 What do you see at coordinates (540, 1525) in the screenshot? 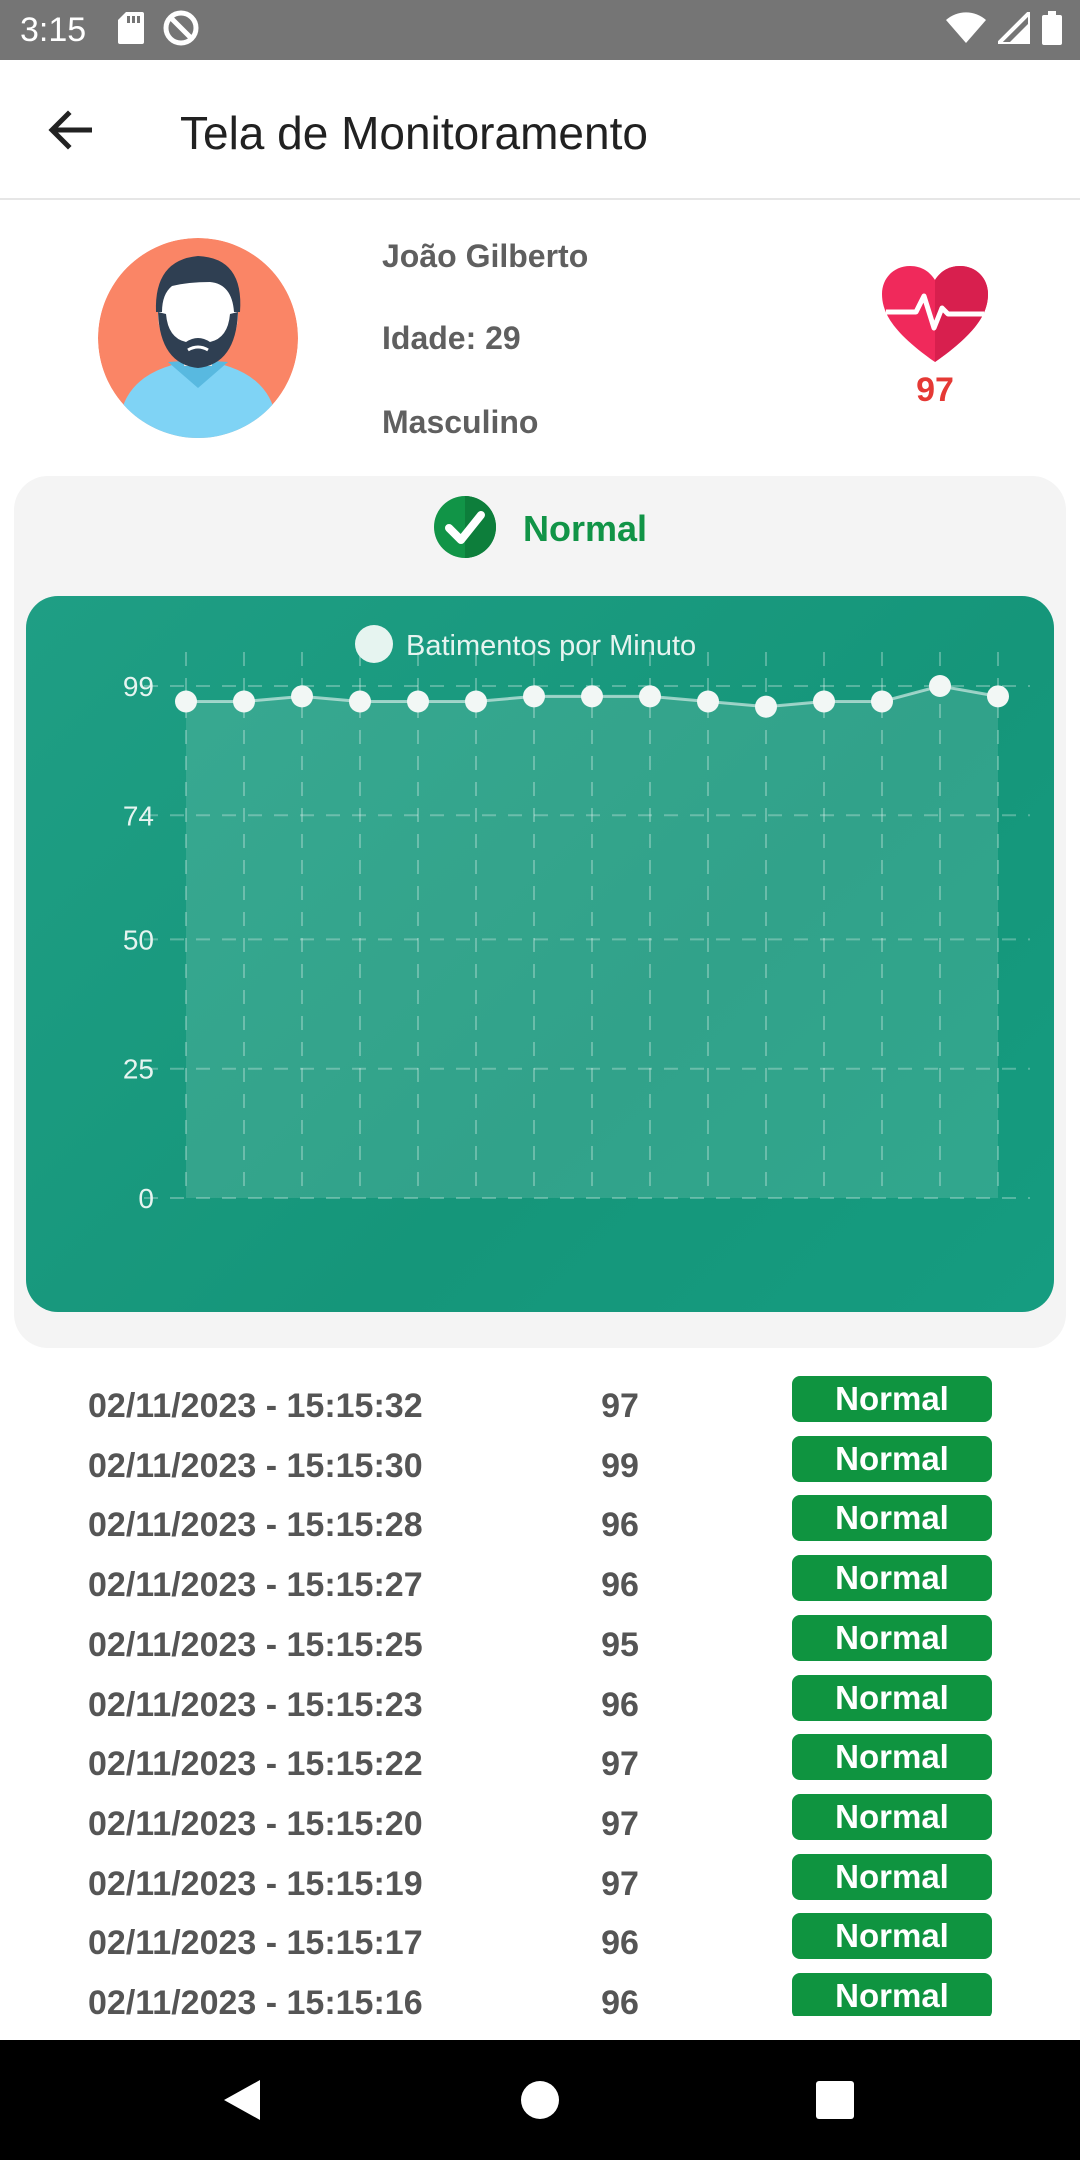
I see `reading-row: 02/11/2023 - 15:15:28 96 Normal` at bounding box center [540, 1525].